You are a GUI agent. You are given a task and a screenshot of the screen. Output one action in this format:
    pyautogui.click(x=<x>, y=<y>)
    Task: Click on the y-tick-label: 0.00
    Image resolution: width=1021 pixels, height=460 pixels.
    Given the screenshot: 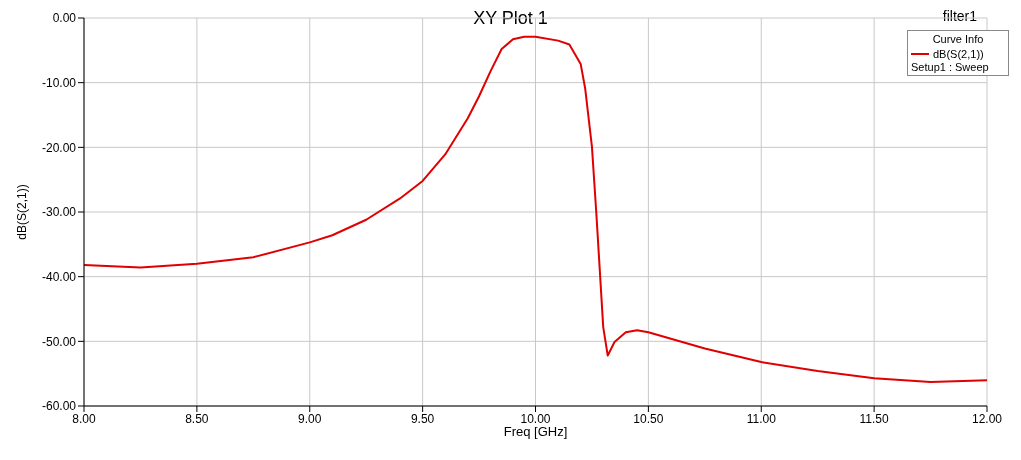 What is the action you would take?
    pyautogui.click(x=64, y=18)
    